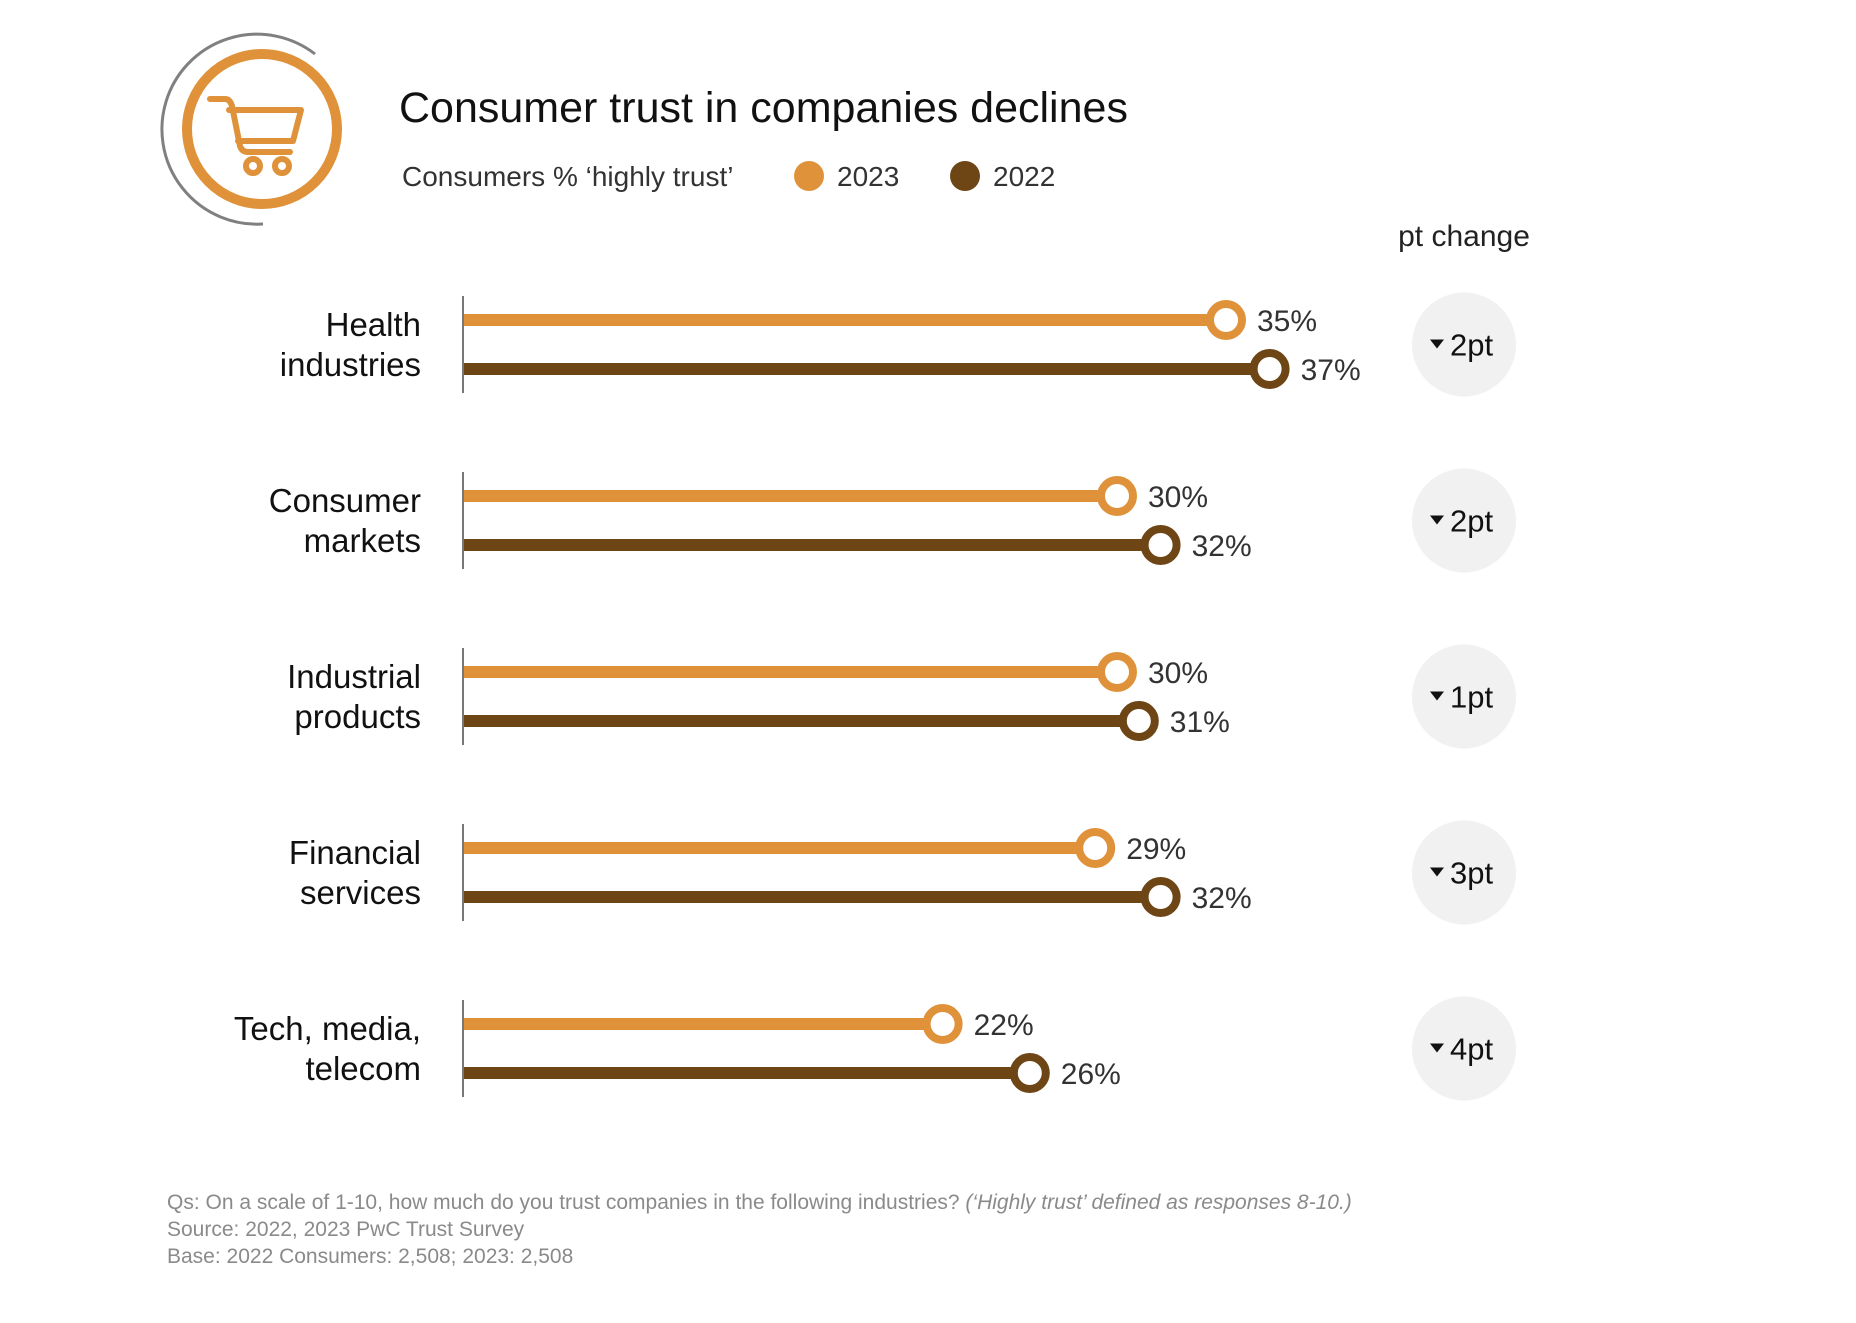 This screenshot has height=1323, width=1856. Describe the element at coordinates (965, 176) in the screenshot. I see `legend-swatch-2022` at that location.